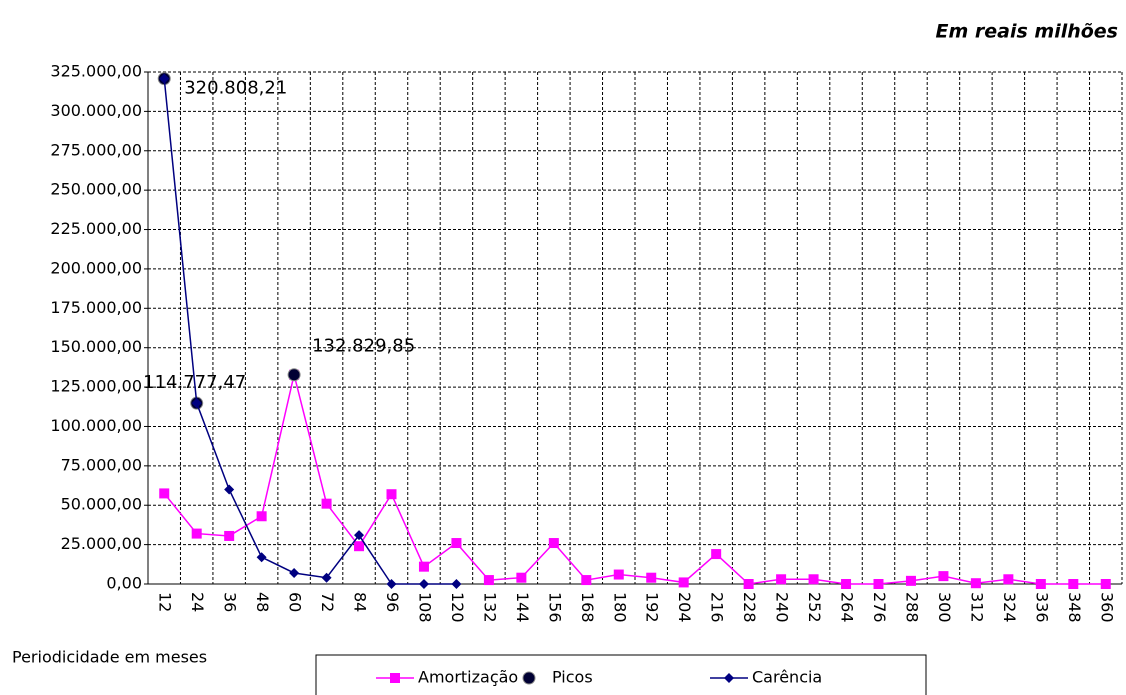  Describe the element at coordinates (1041, 607) in the screenshot. I see `x-tick-label: 336` at that location.